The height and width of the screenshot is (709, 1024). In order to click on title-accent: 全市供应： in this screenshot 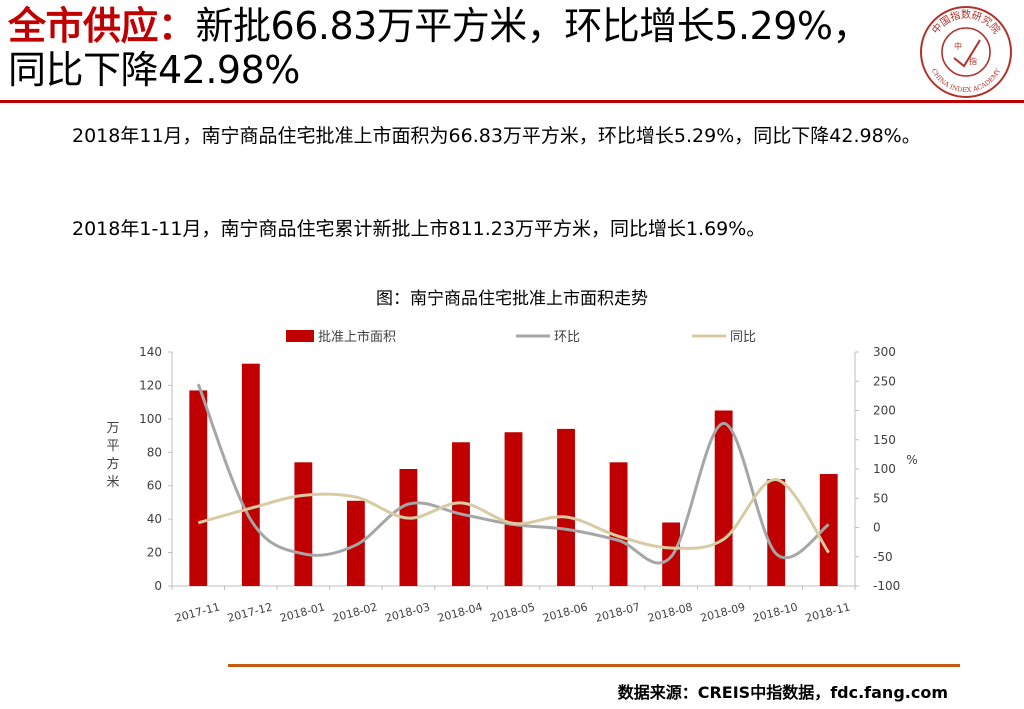, I will do `click(102, 26)`.